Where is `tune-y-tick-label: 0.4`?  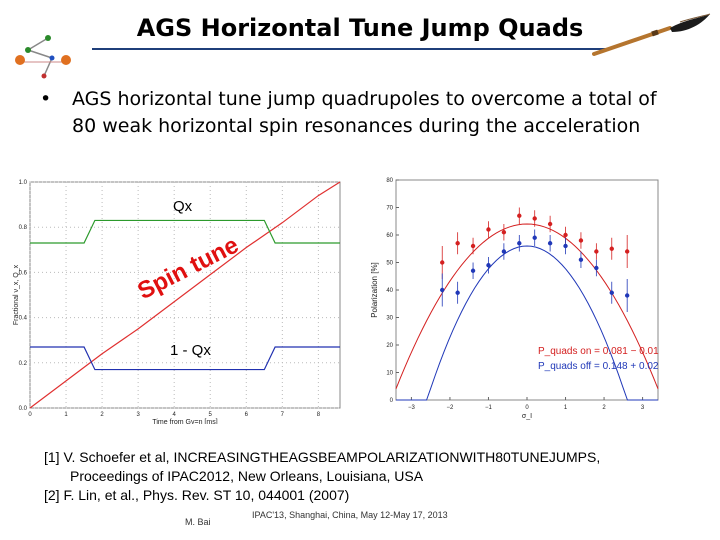 tune-y-tick-label: 0.4 is located at coordinates (23, 319).